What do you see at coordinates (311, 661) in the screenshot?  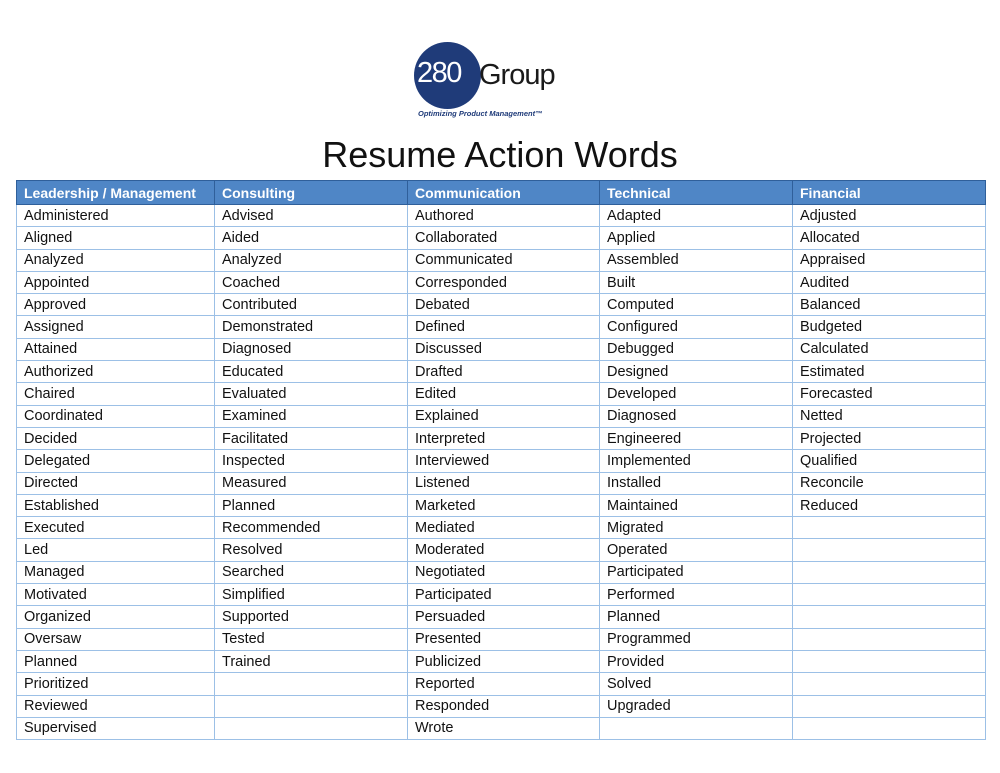 I see `cell-consulting: Trained` at bounding box center [311, 661].